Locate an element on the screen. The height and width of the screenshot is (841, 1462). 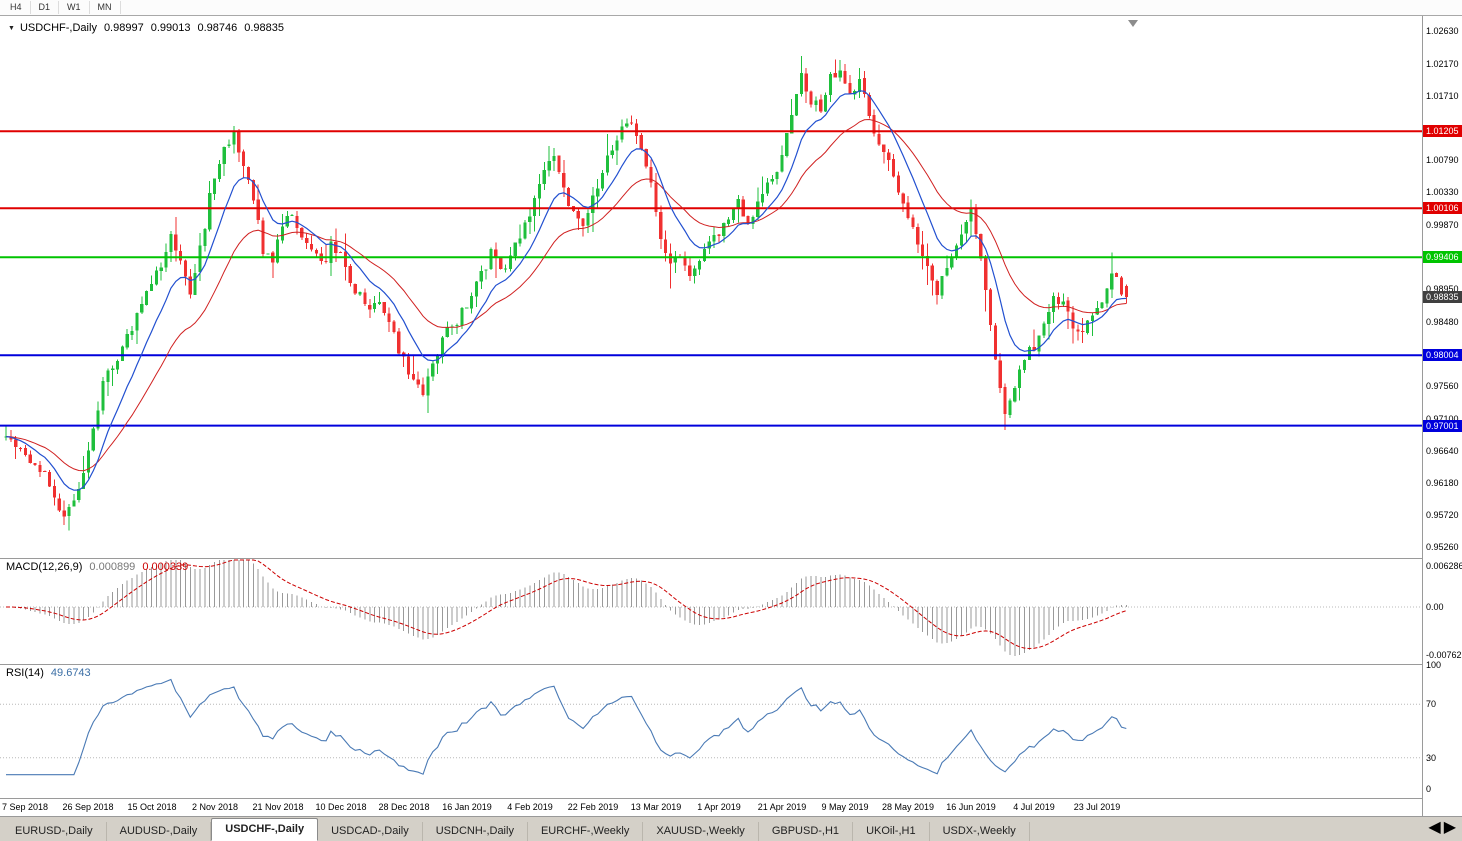
date-axis-label: 15 Oct 2018 is located at coordinates (152, 807).